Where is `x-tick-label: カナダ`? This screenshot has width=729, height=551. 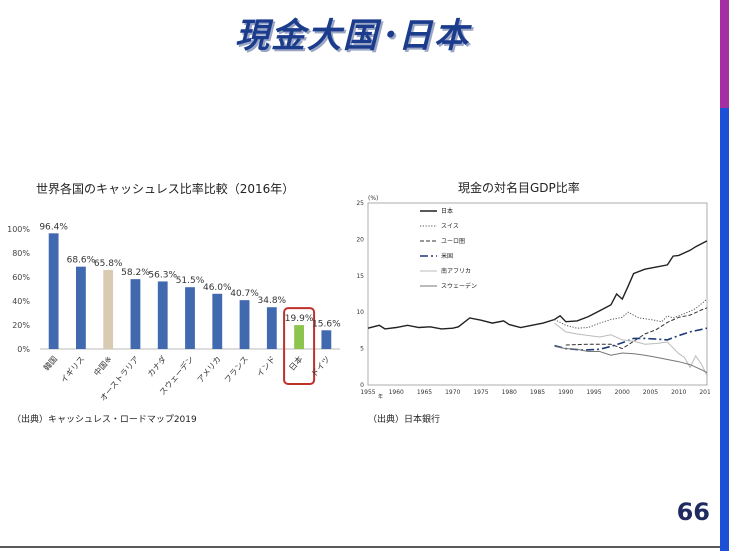
x-tick-label: カナダ is located at coordinates (156, 366).